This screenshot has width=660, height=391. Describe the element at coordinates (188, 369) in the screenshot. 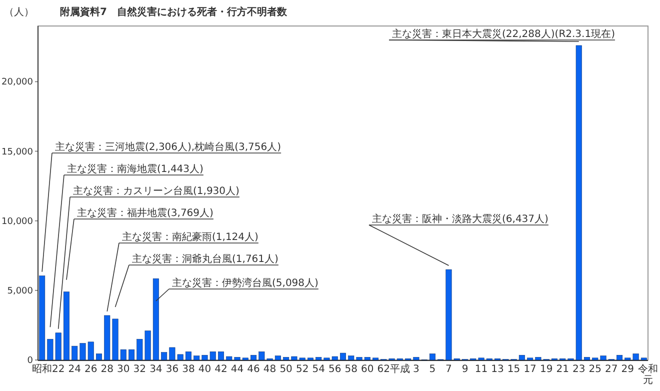

I see `x-tick-label: 38` at that location.